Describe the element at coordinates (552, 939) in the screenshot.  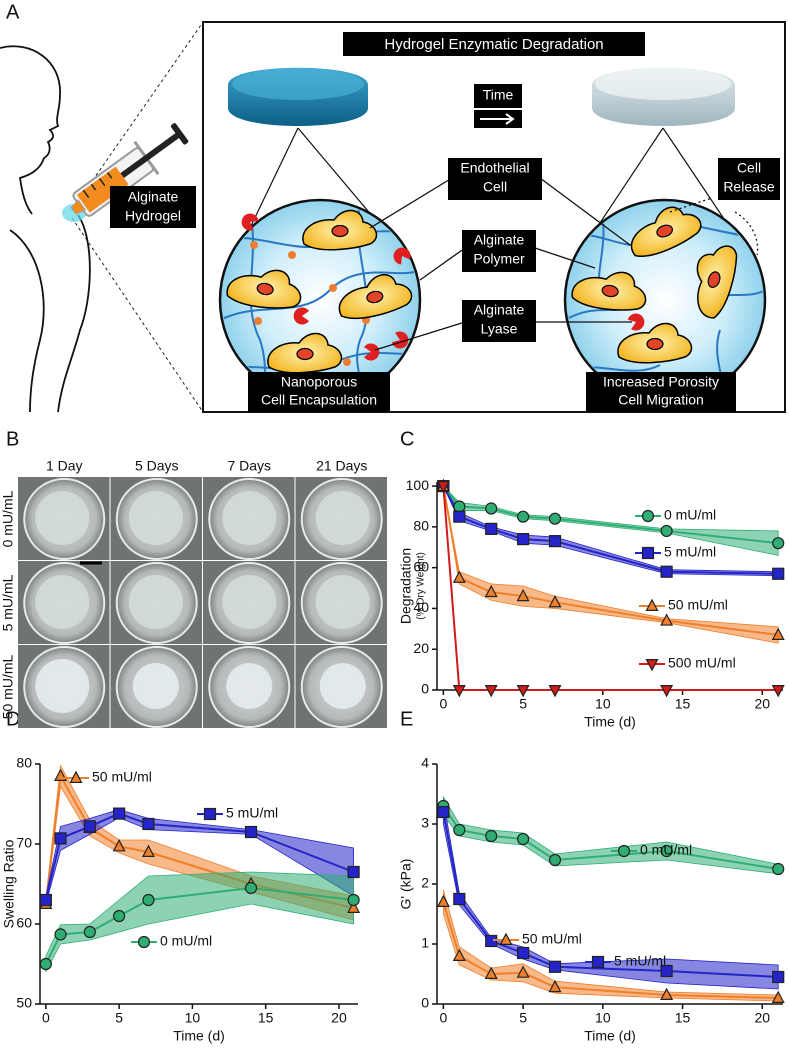
I see `legend-label: 50 mU/ml` at that location.